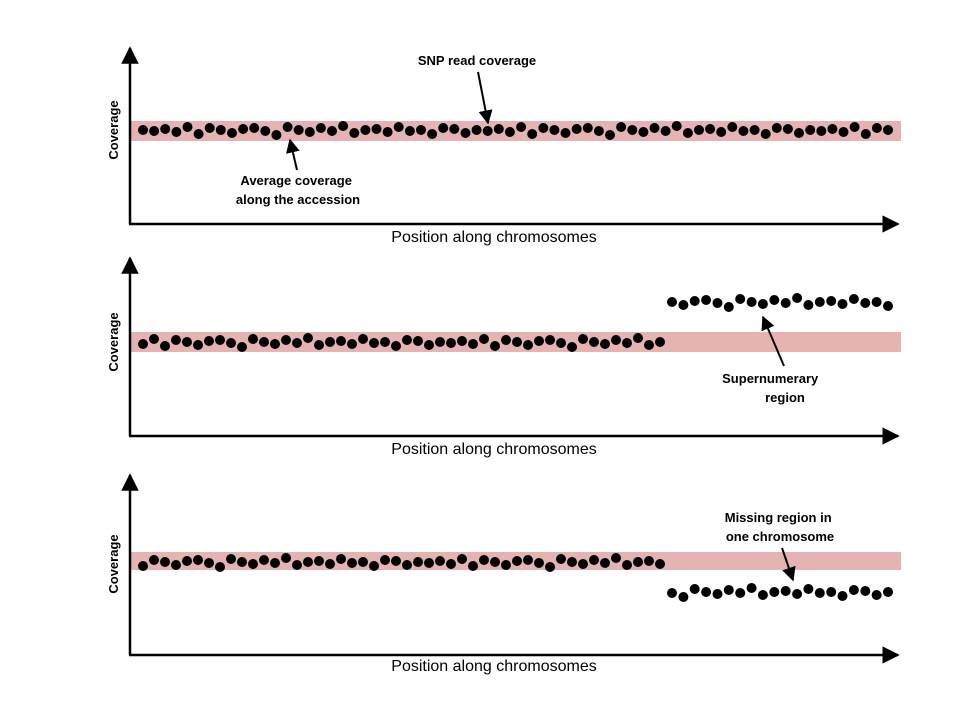 Image resolution: width=960 pixels, height=720 pixels. Describe the element at coordinates (293, 154) in the screenshot. I see `average-coverage-arrow` at that location.